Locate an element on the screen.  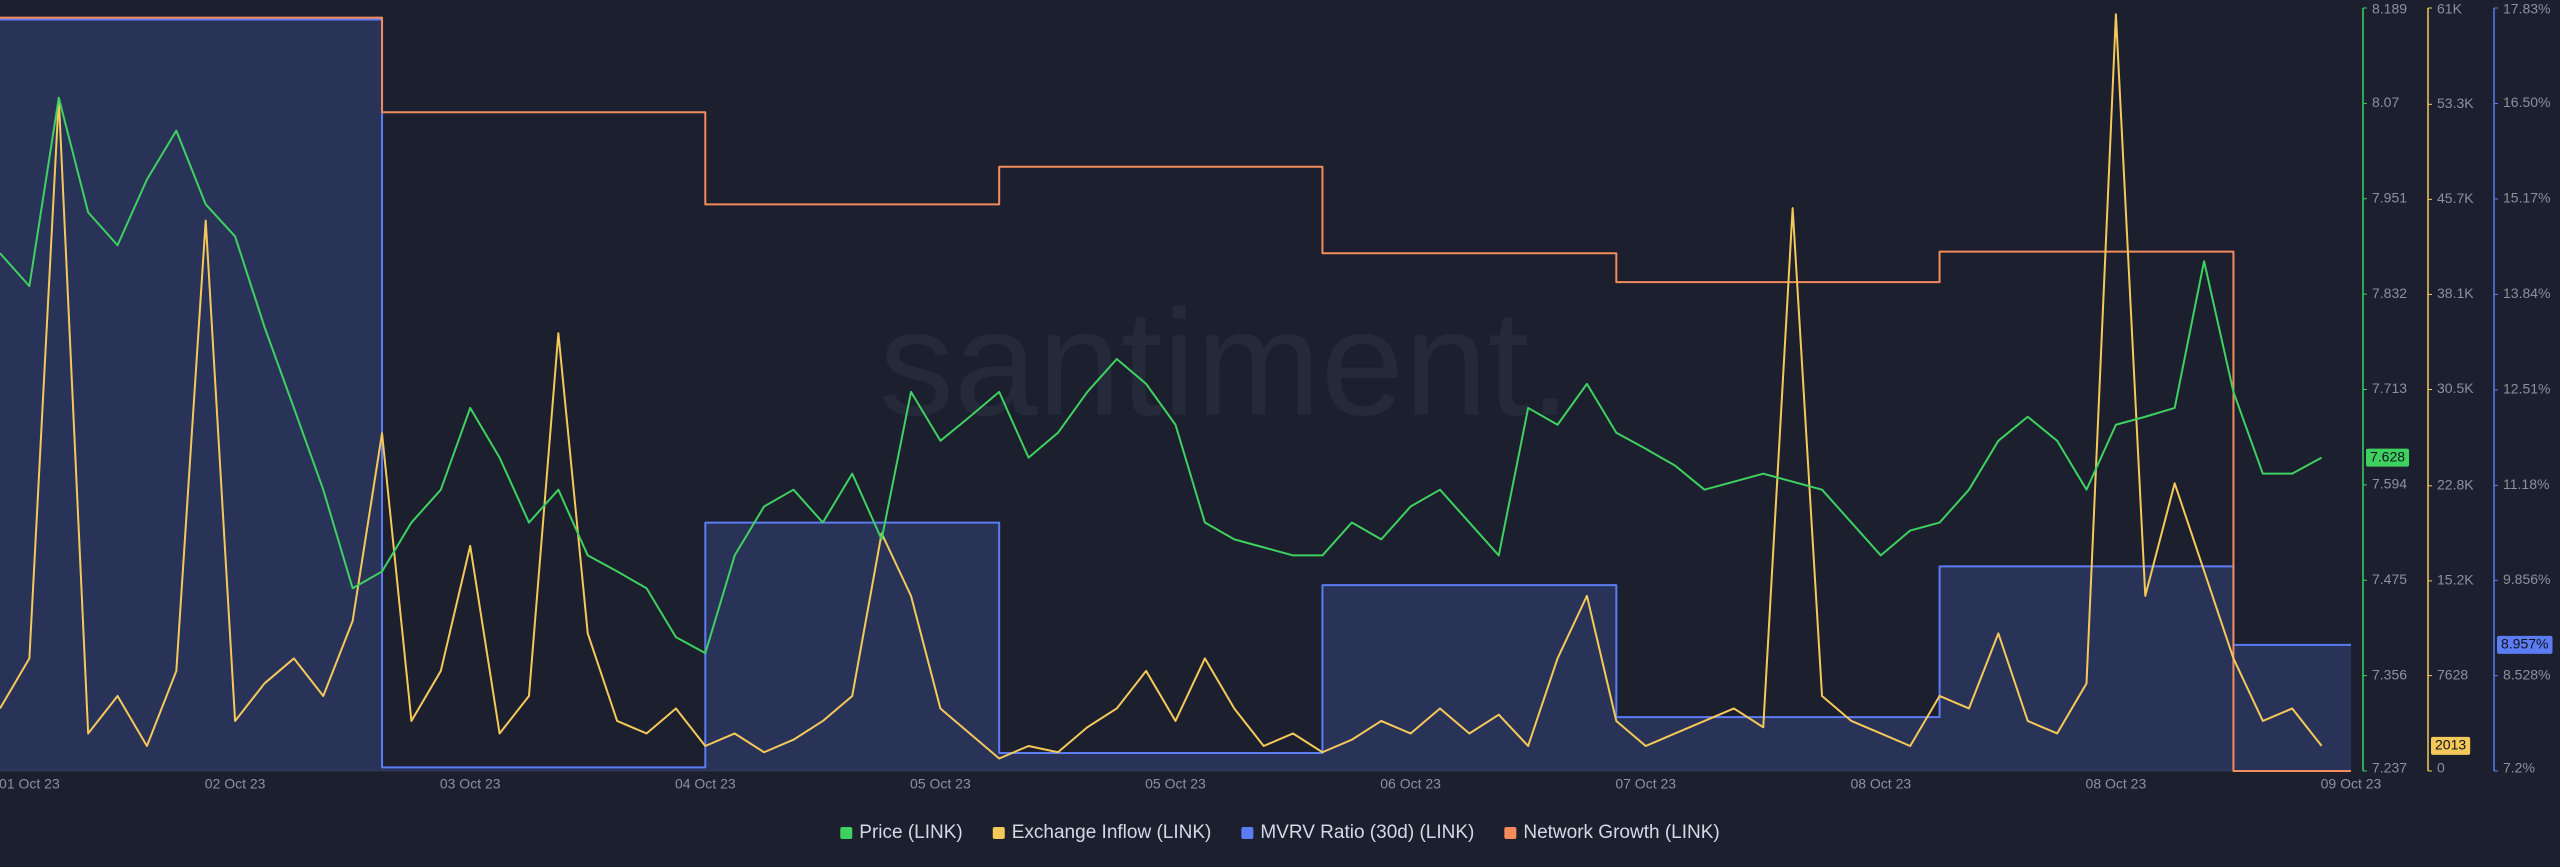
value-badge: 8.957% is located at coordinates (2525, 644).